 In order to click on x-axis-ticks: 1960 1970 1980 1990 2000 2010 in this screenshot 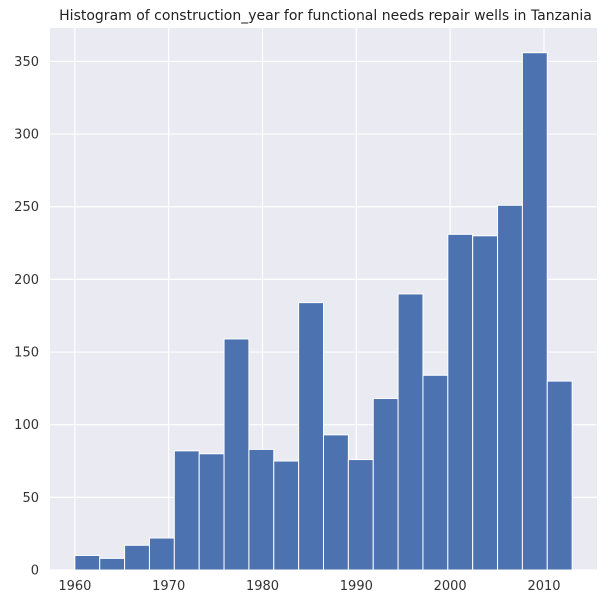, I will do `click(309, 586)`.